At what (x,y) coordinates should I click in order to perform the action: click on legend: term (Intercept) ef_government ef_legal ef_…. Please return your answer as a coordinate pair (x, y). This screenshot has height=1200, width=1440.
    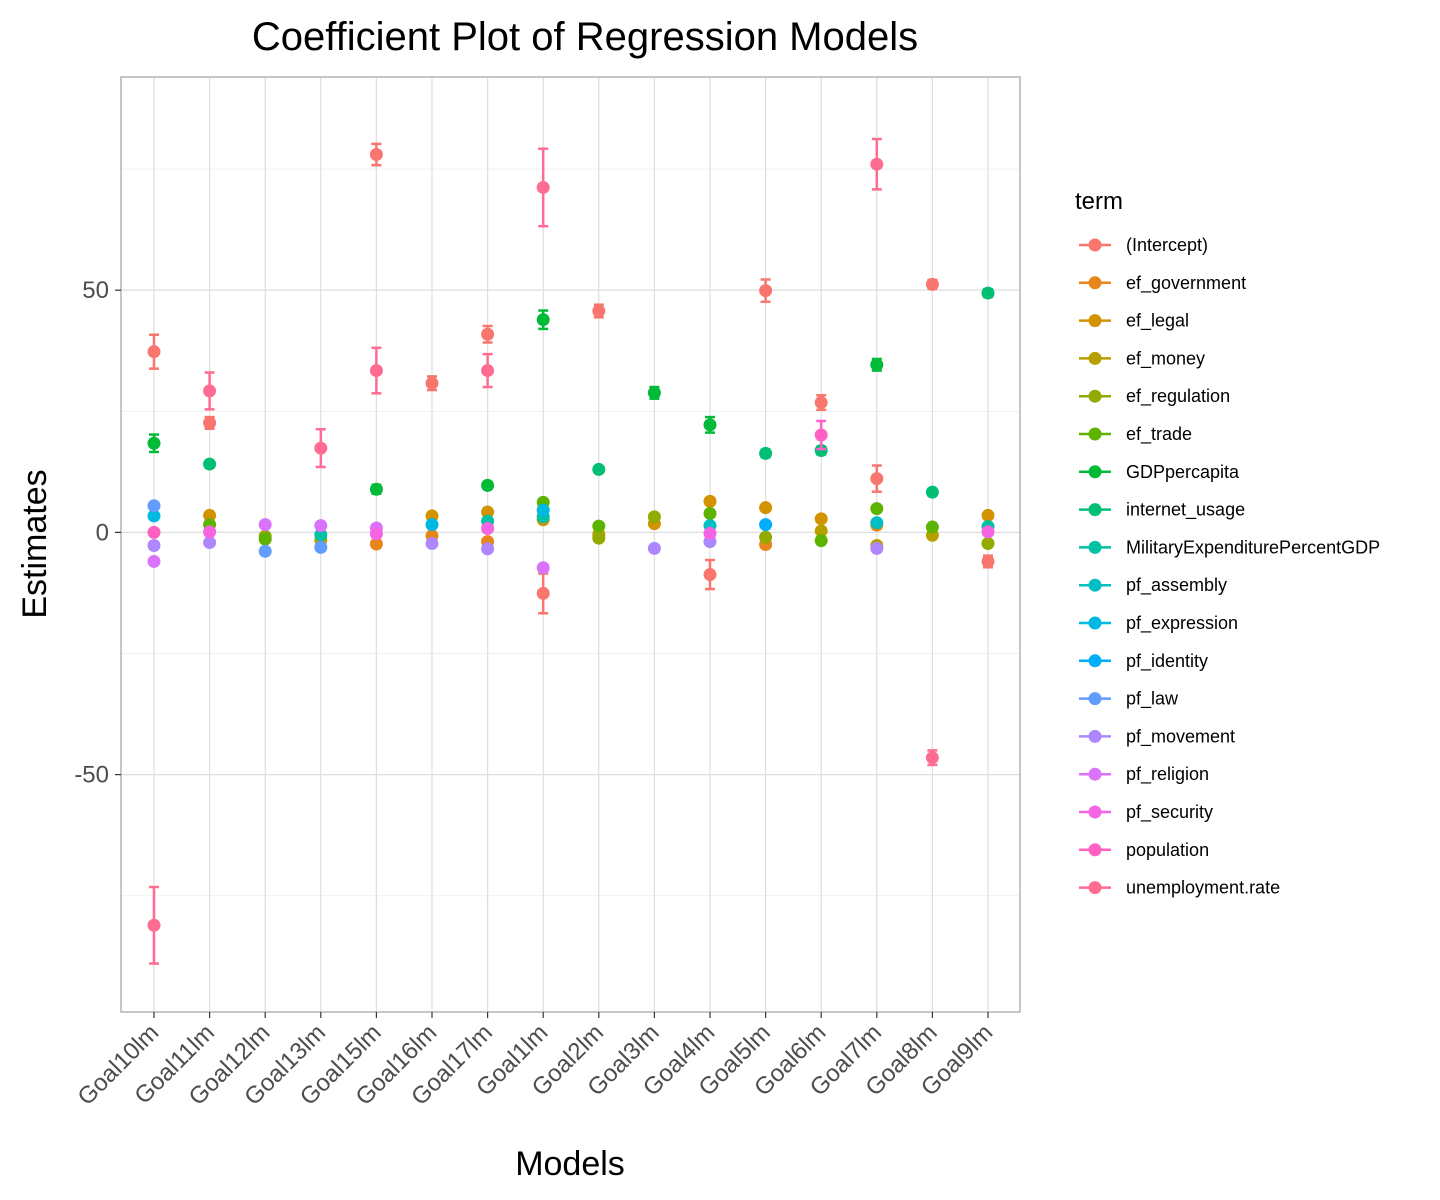
    Looking at the image, I should click on (1227, 543).